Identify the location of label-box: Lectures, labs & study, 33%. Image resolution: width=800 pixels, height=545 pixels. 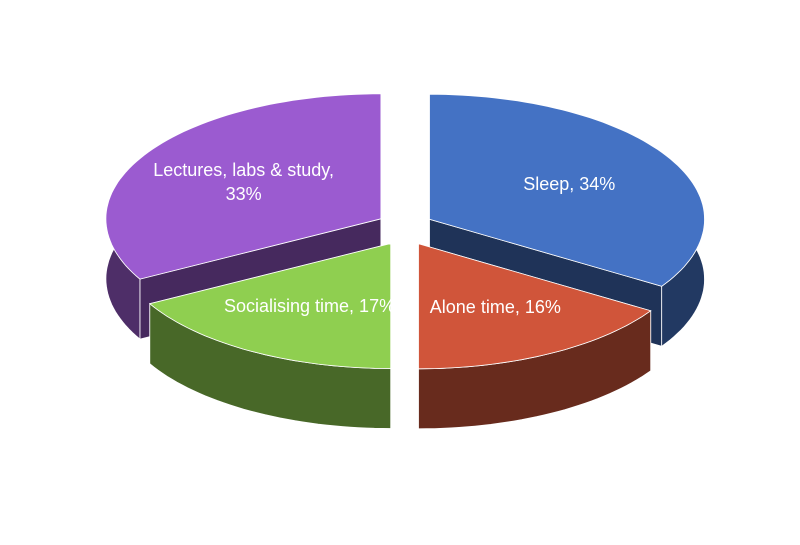
(243, 181).